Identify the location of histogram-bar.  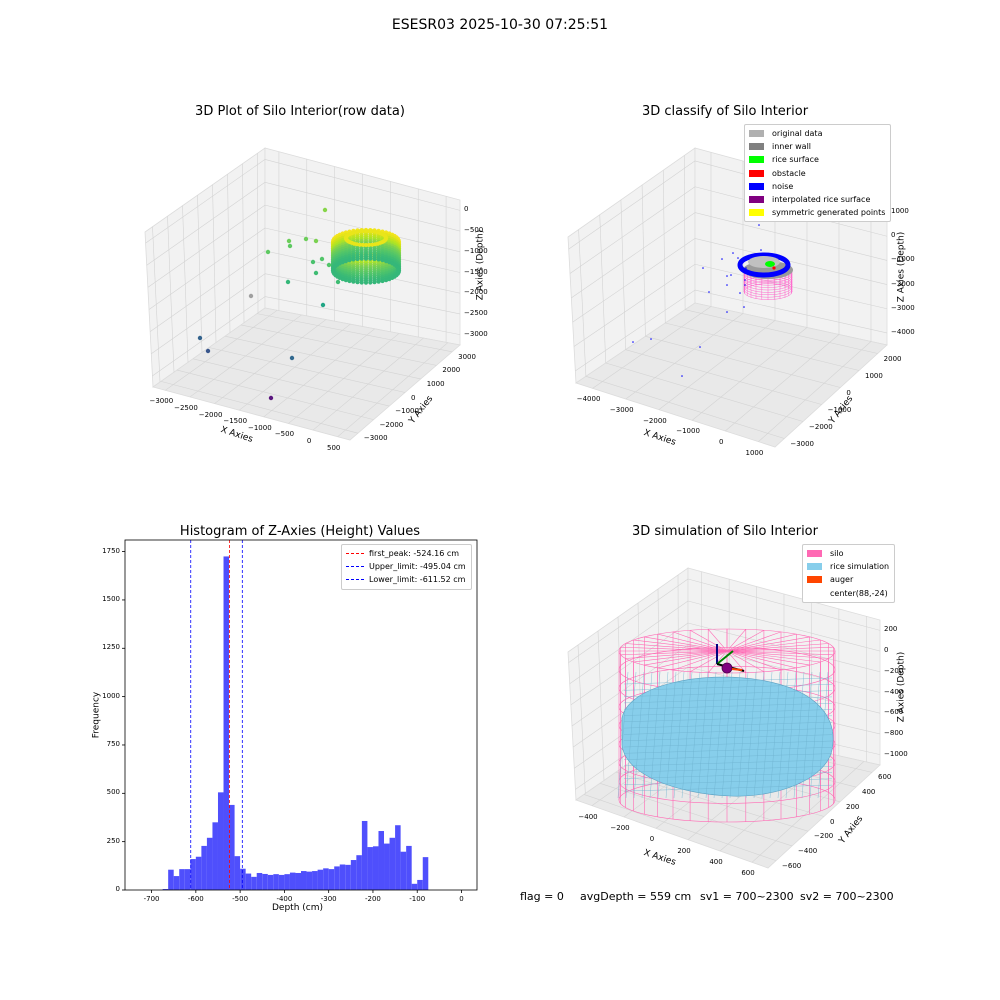
(326, 879).